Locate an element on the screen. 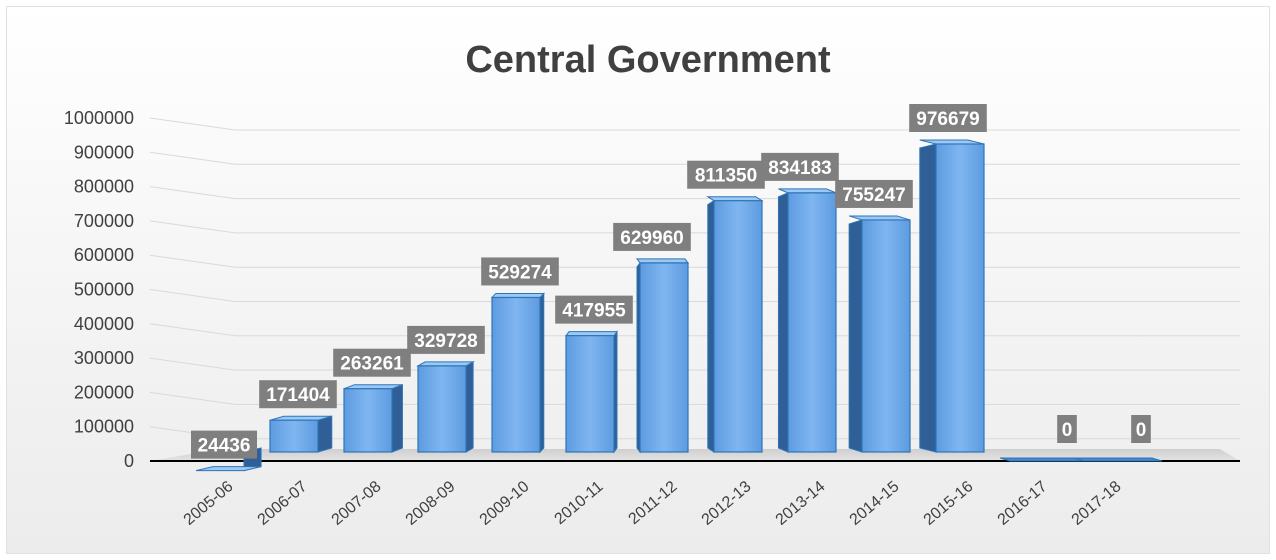 The image size is (1276, 560). data-label-text: 976679 is located at coordinates (947, 119).